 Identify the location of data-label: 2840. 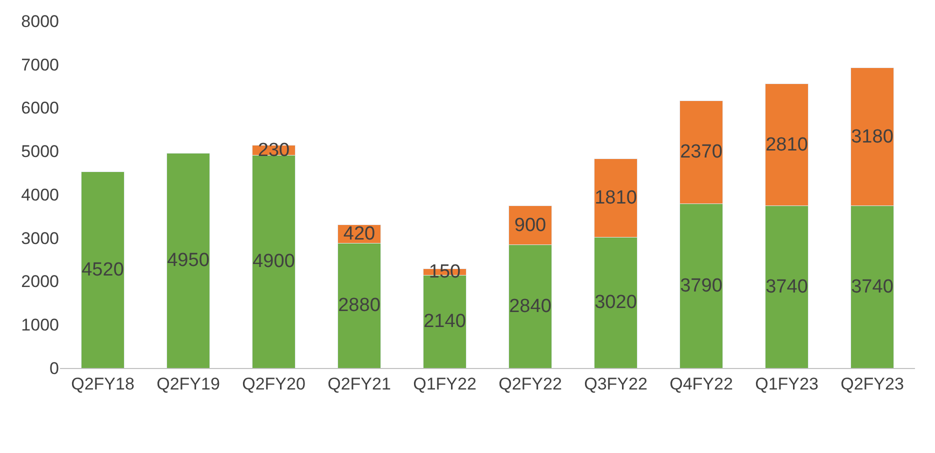
(530, 306).